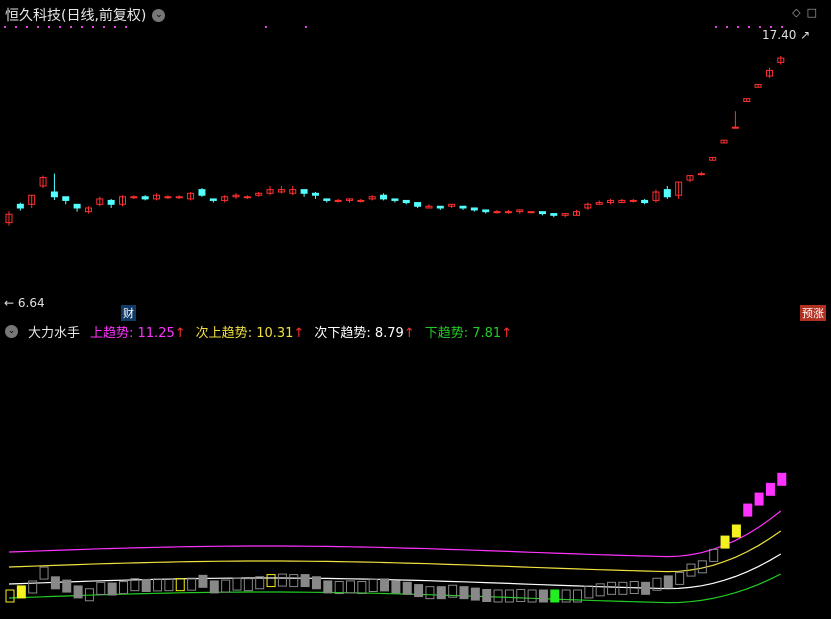  I want to click on indicator-item-sub-lower: 次下趋势: 8.79↑, so click(364, 333).